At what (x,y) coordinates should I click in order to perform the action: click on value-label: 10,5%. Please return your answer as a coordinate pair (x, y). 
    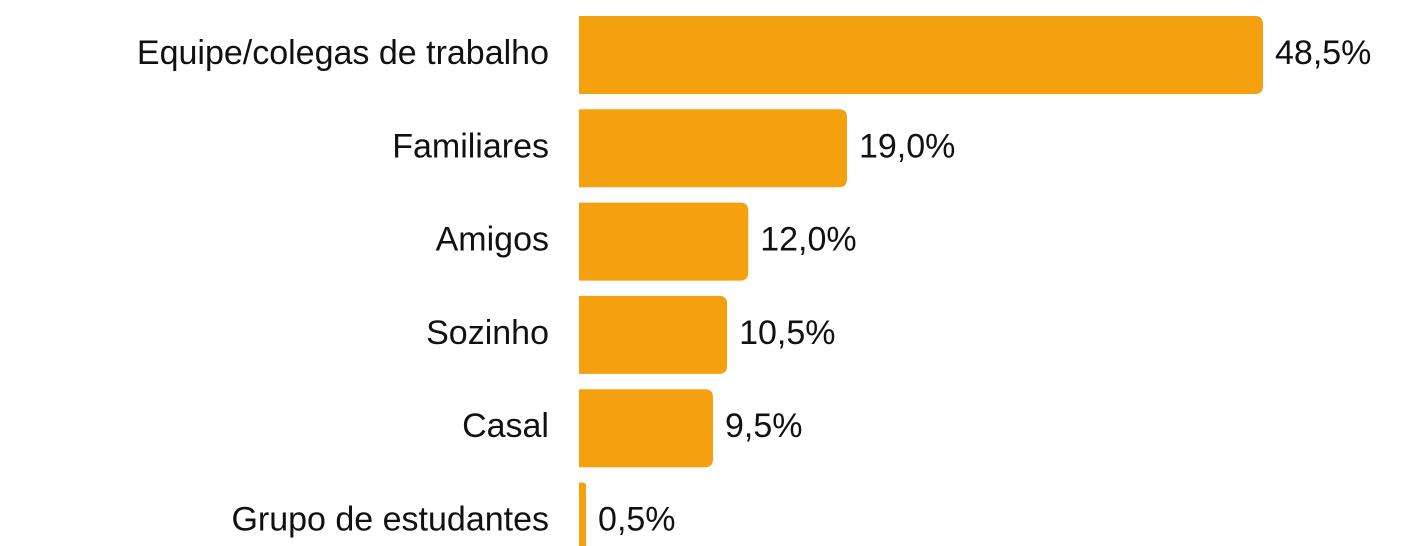
    Looking at the image, I should click on (787, 333).